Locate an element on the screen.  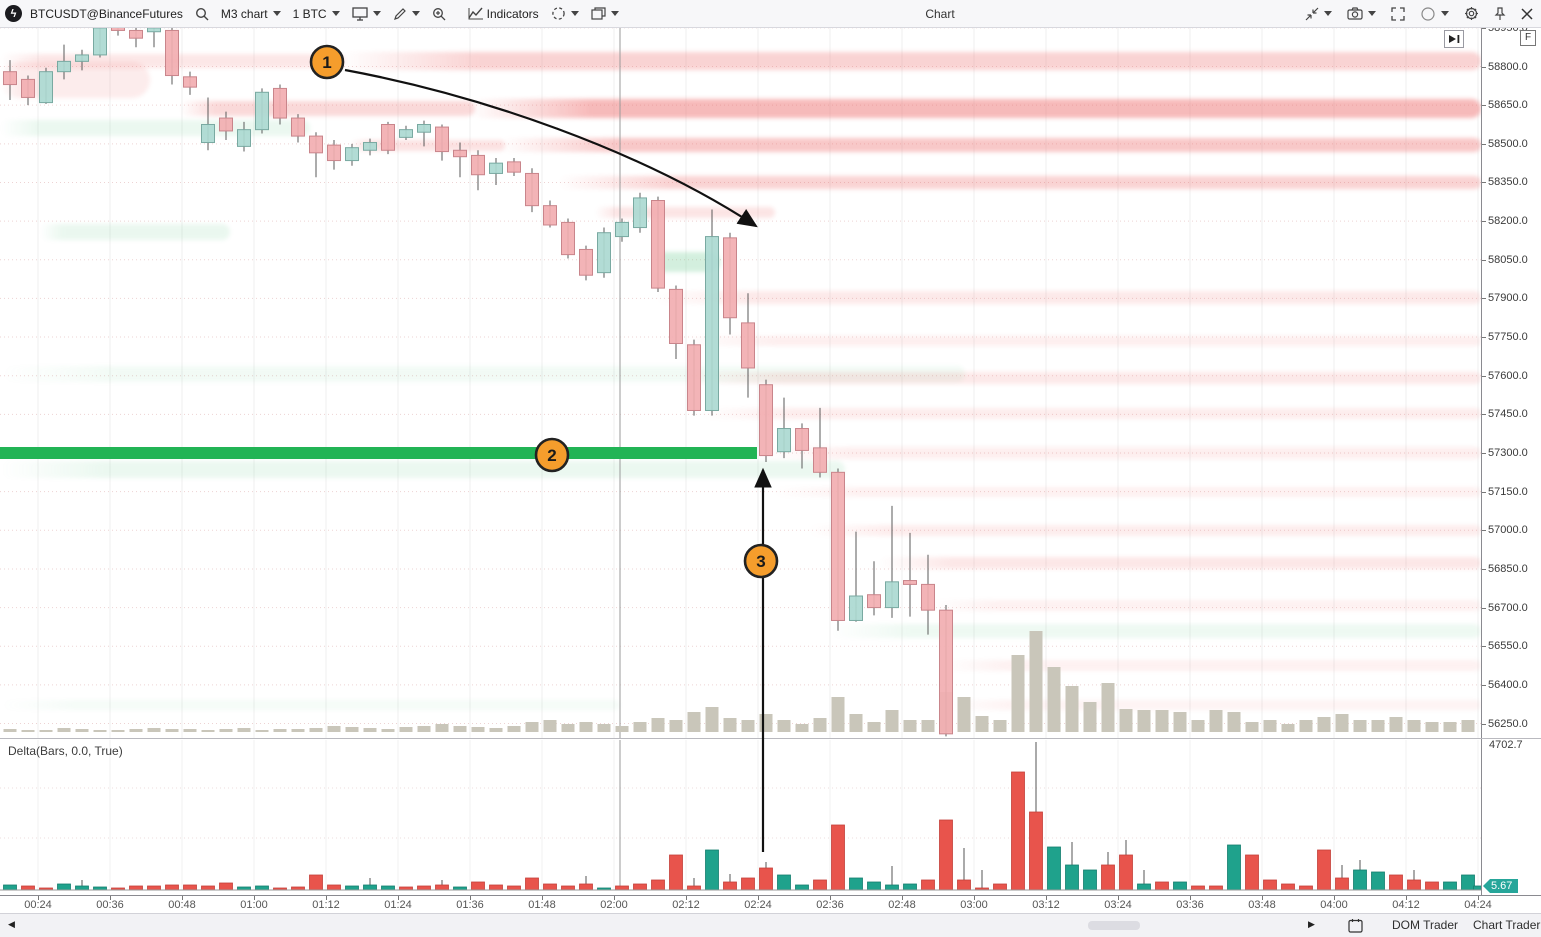
time-axis-label: 03:24 is located at coordinates (1118, 905).